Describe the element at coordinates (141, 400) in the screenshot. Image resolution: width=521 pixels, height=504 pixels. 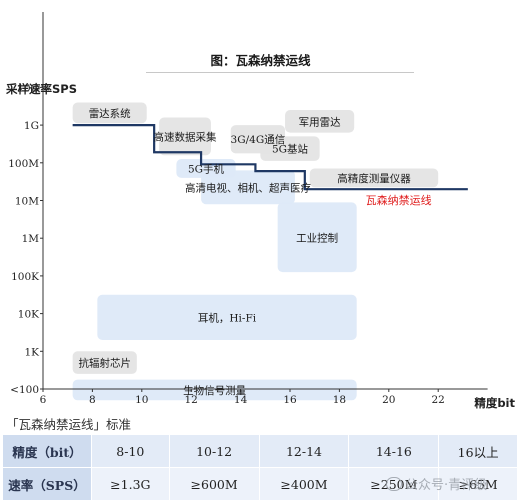
I see `x-tick-label: 10` at that location.